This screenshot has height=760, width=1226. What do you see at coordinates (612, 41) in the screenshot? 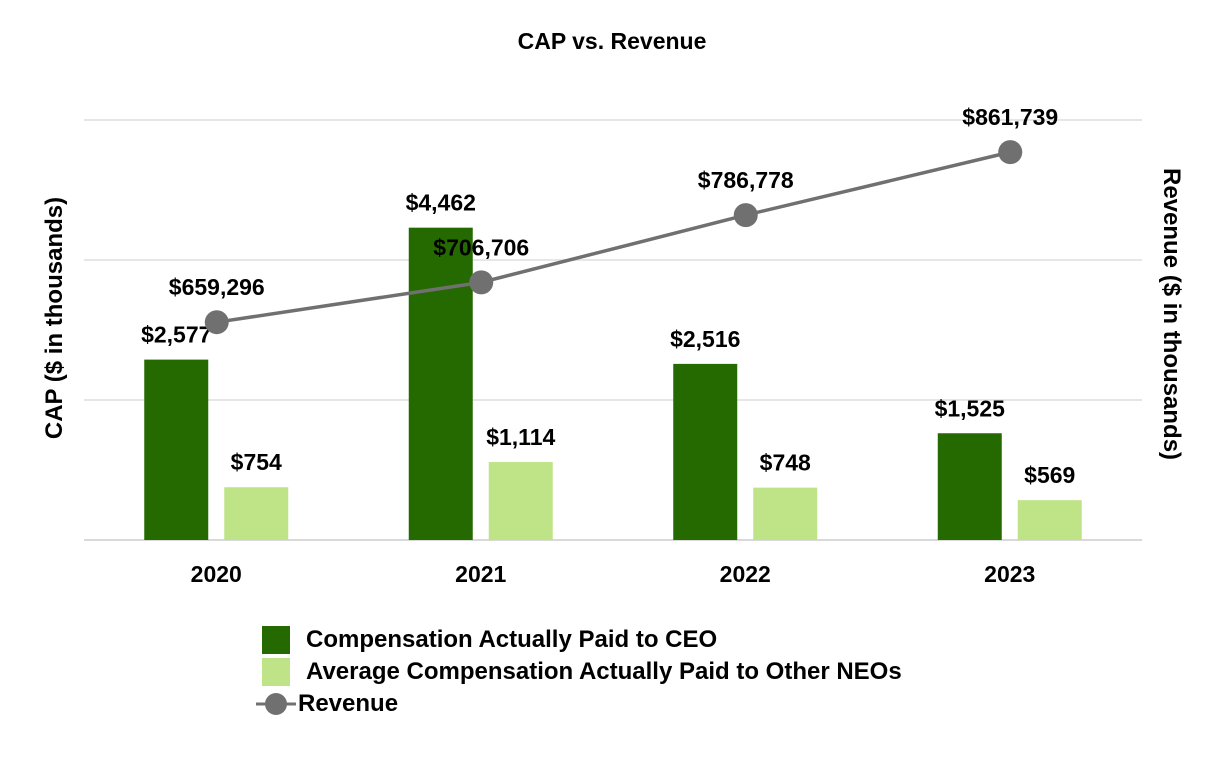
I see `chart-title: CAP vs. Revenue` at bounding box center [612, 41].